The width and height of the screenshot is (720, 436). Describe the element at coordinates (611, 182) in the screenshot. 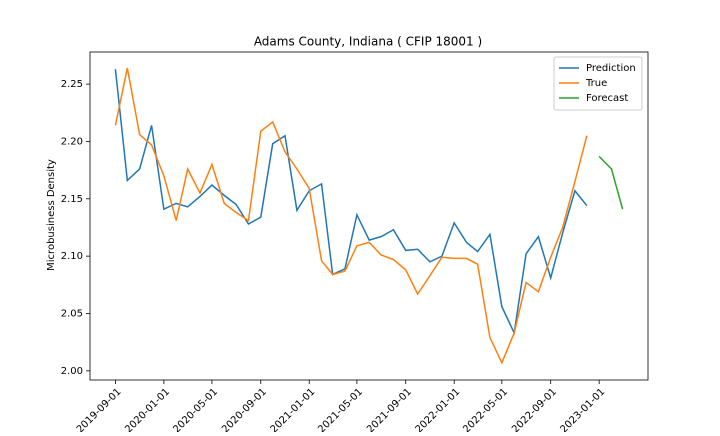

I see `series-line` at that location.